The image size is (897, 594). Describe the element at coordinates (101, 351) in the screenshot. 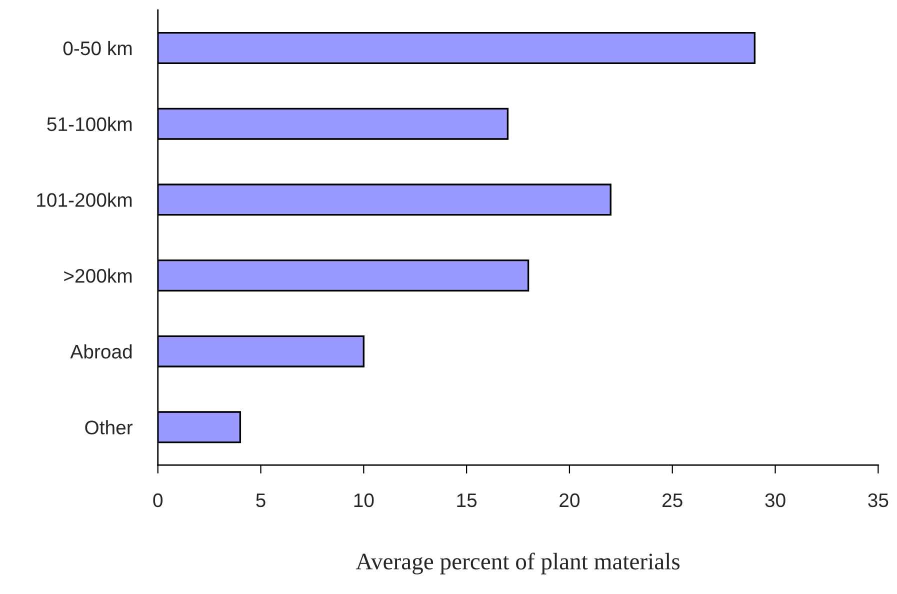

I see `y-tick-label: Abroad` at that location.